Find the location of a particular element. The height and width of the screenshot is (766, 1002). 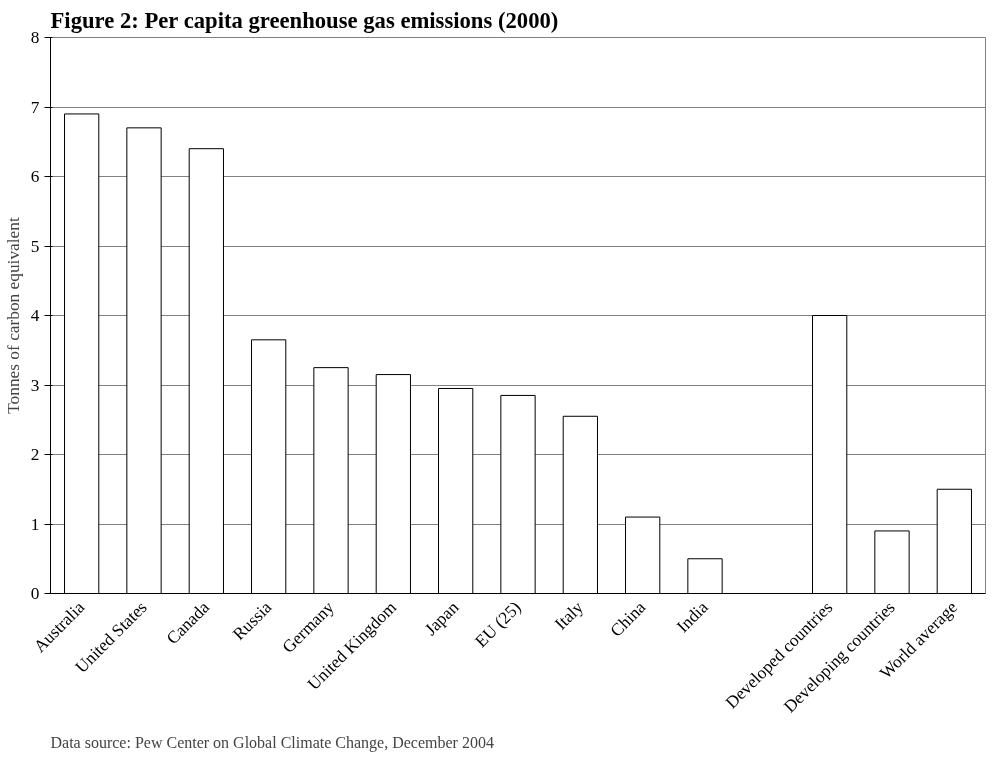

source-note: Data source: Pew Center on Global Climate Change, December 2004 is located at coordinates (272, 742).